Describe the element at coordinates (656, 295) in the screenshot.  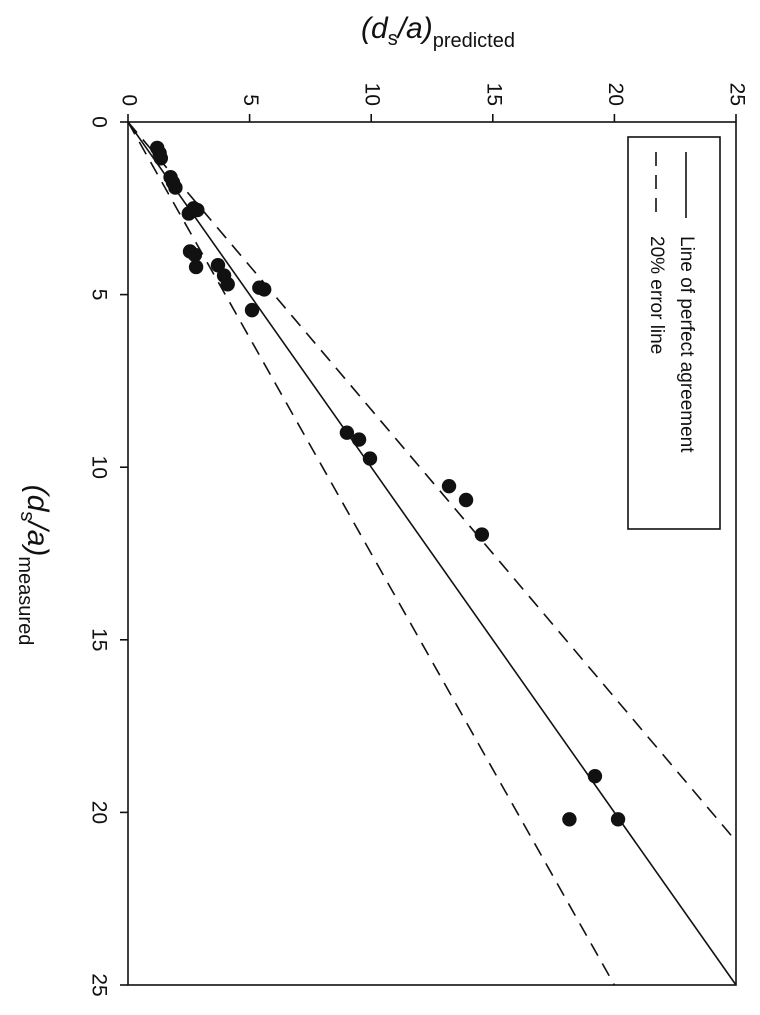
I see `legend-label: 20% error line` at that location.